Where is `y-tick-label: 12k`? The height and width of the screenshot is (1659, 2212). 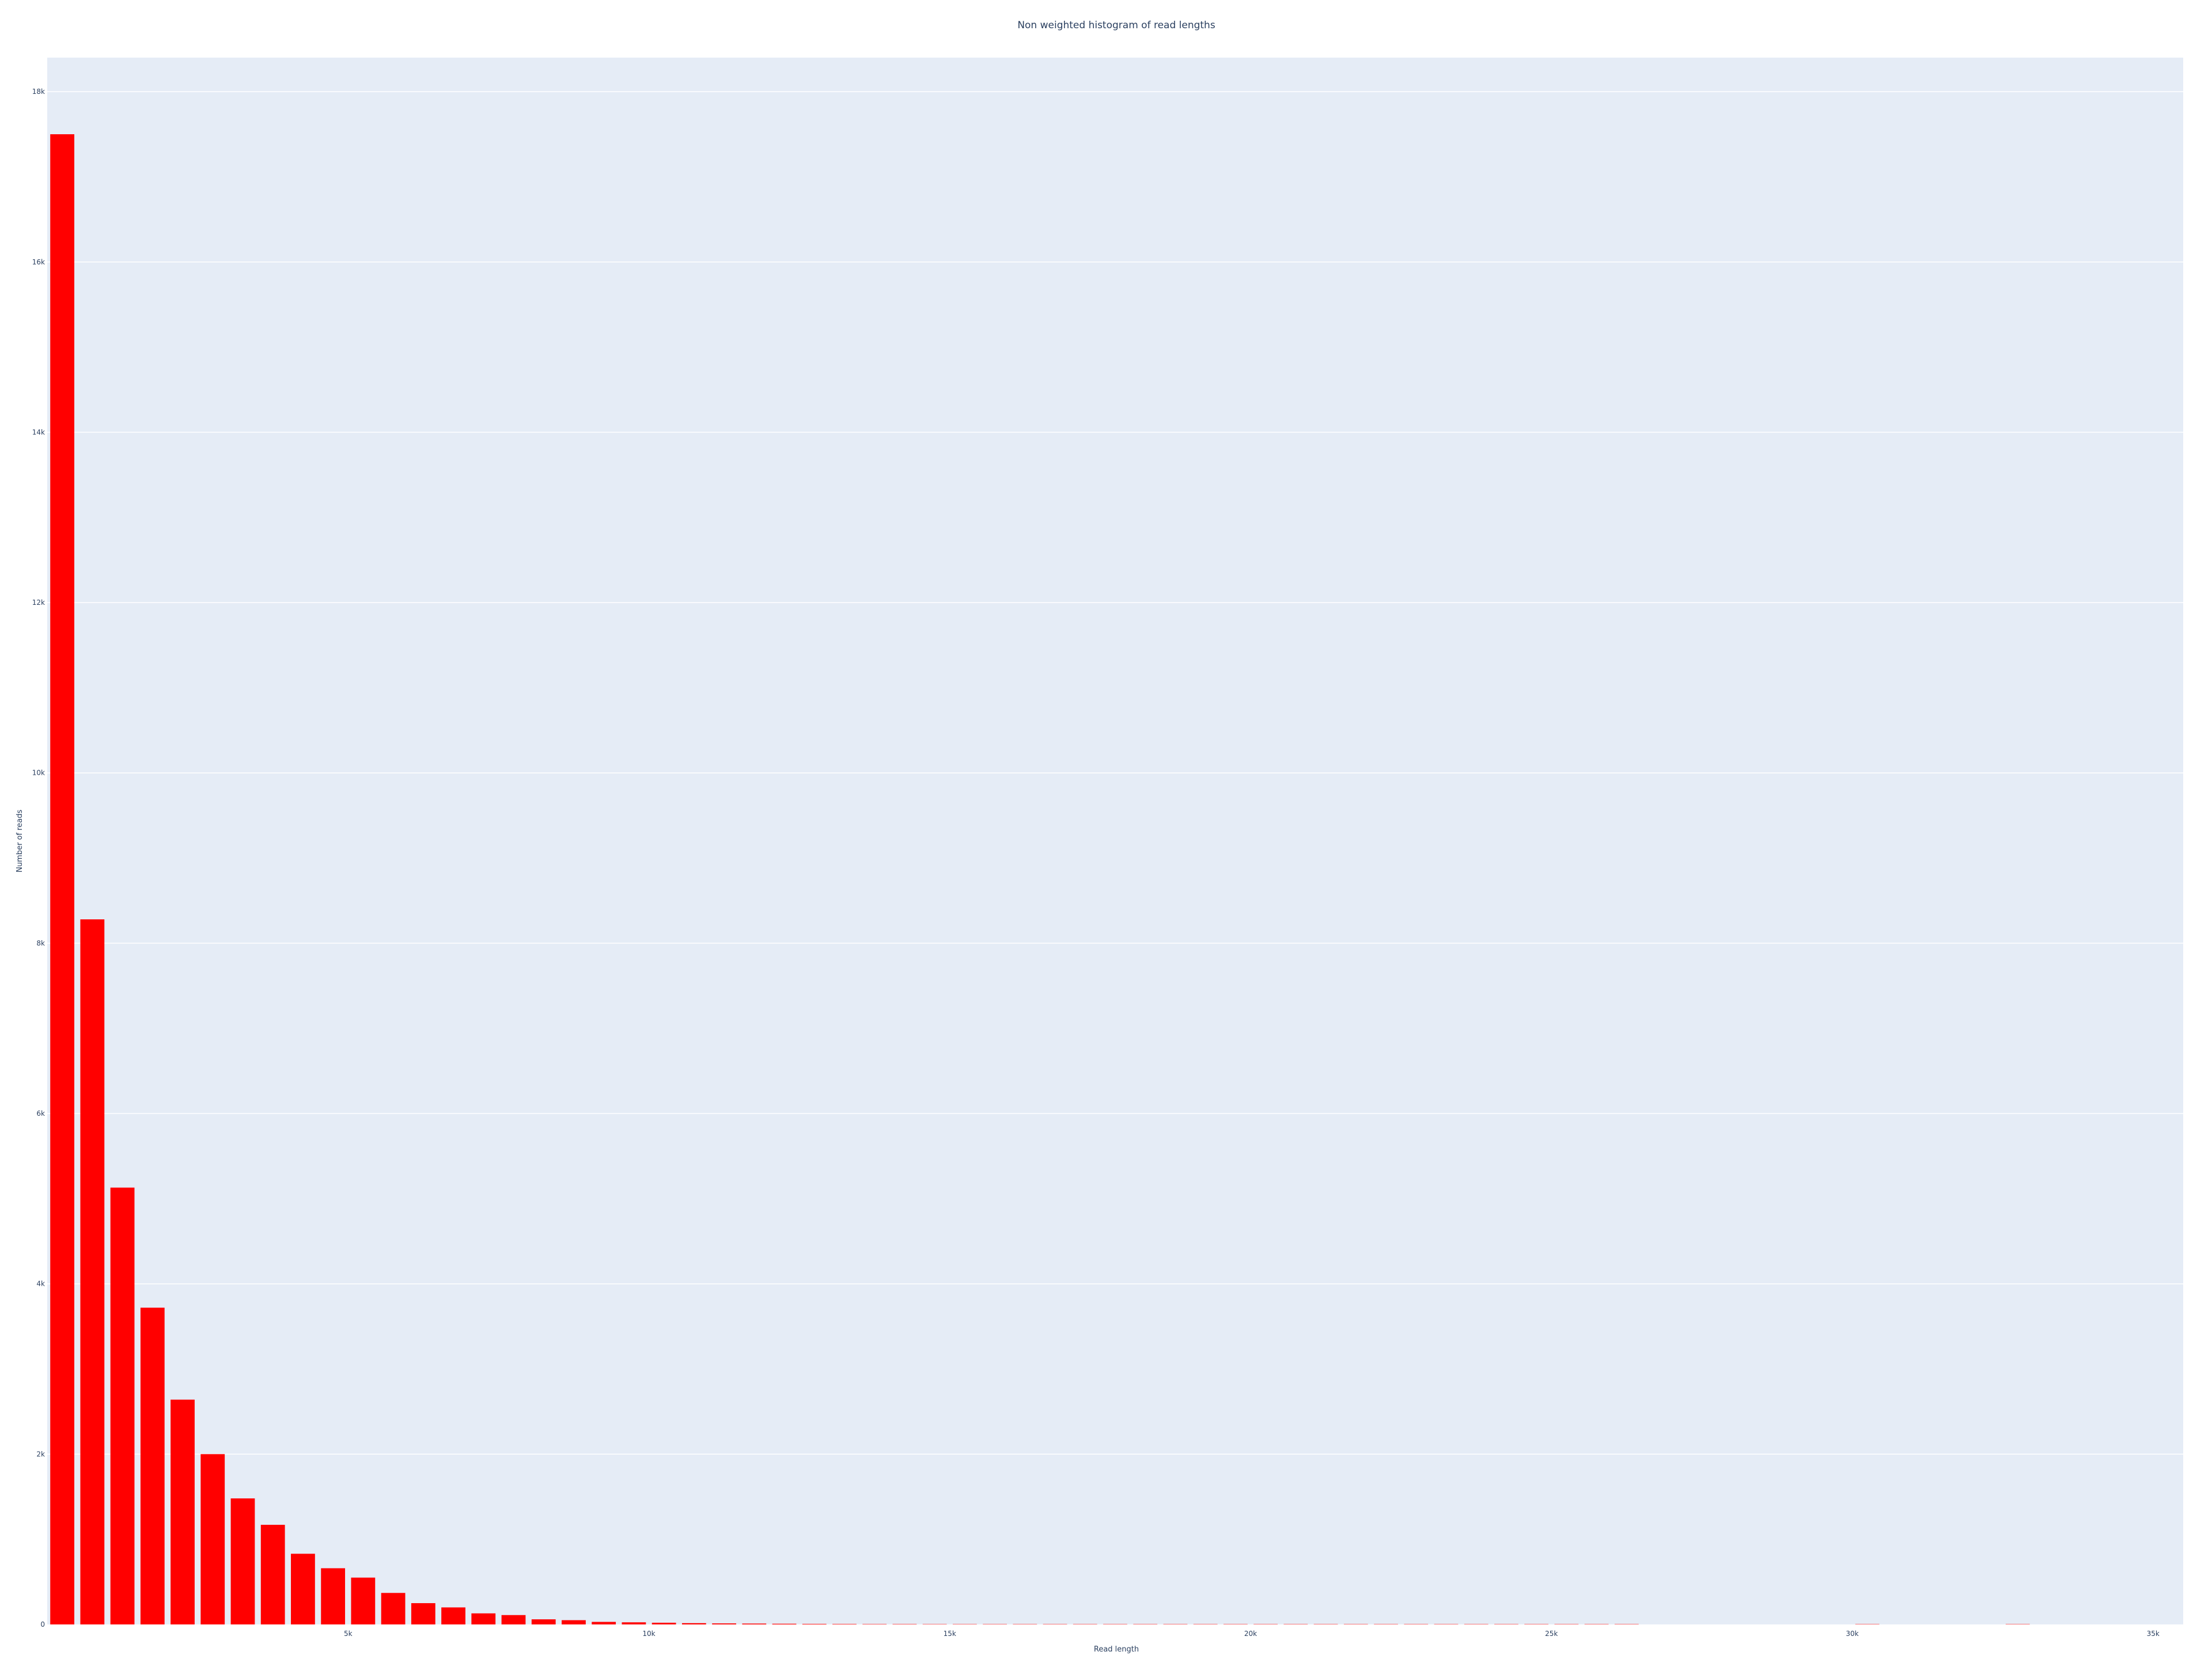
y-tick-label: 12k is located at coordinates (38, 603).